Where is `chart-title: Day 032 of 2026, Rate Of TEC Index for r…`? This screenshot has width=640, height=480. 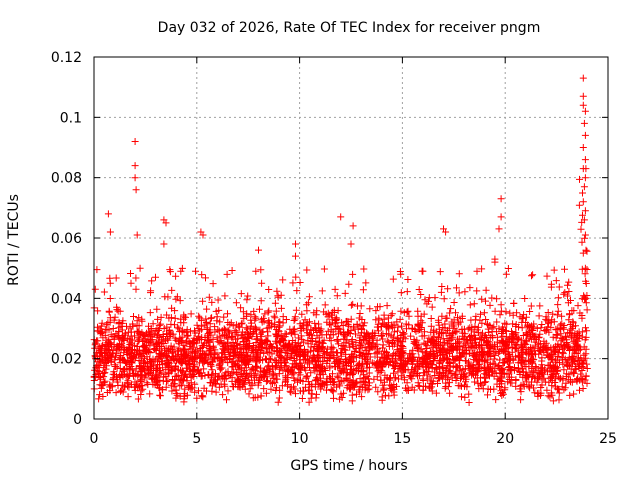
chart-title: Day 032 of 2026, Rate Of TEC Index for r… is located at coordinates (349, 28).